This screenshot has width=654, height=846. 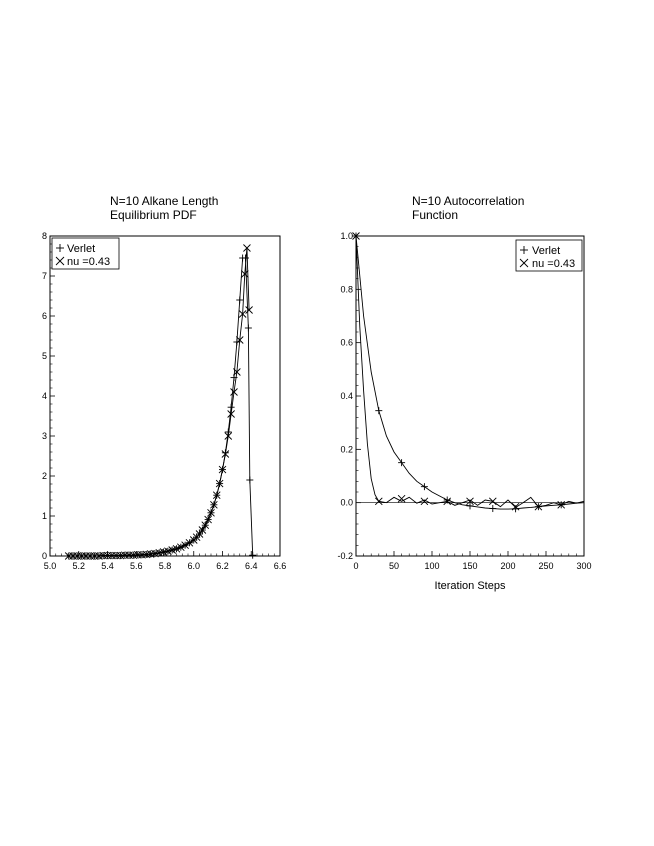 I want to click on x-axis-label: Iteration Steps, so click(x=470, y=586).